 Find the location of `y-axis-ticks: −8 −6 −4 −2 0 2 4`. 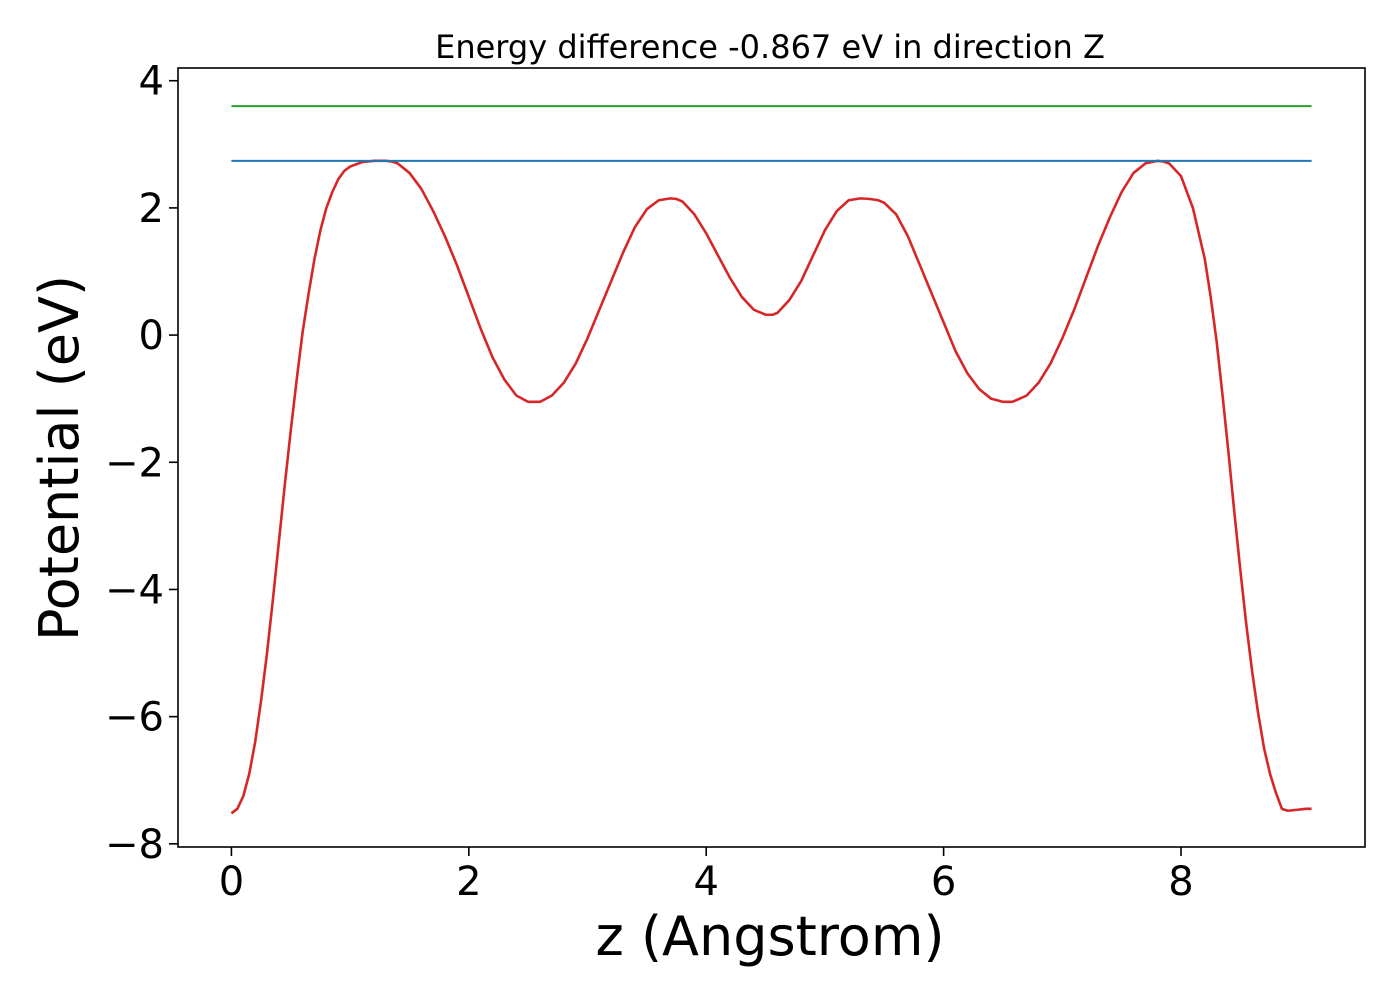

y-axis-ticks: −8 −6 −4 −2 0 2 4 is located at coordinates (141, 463).